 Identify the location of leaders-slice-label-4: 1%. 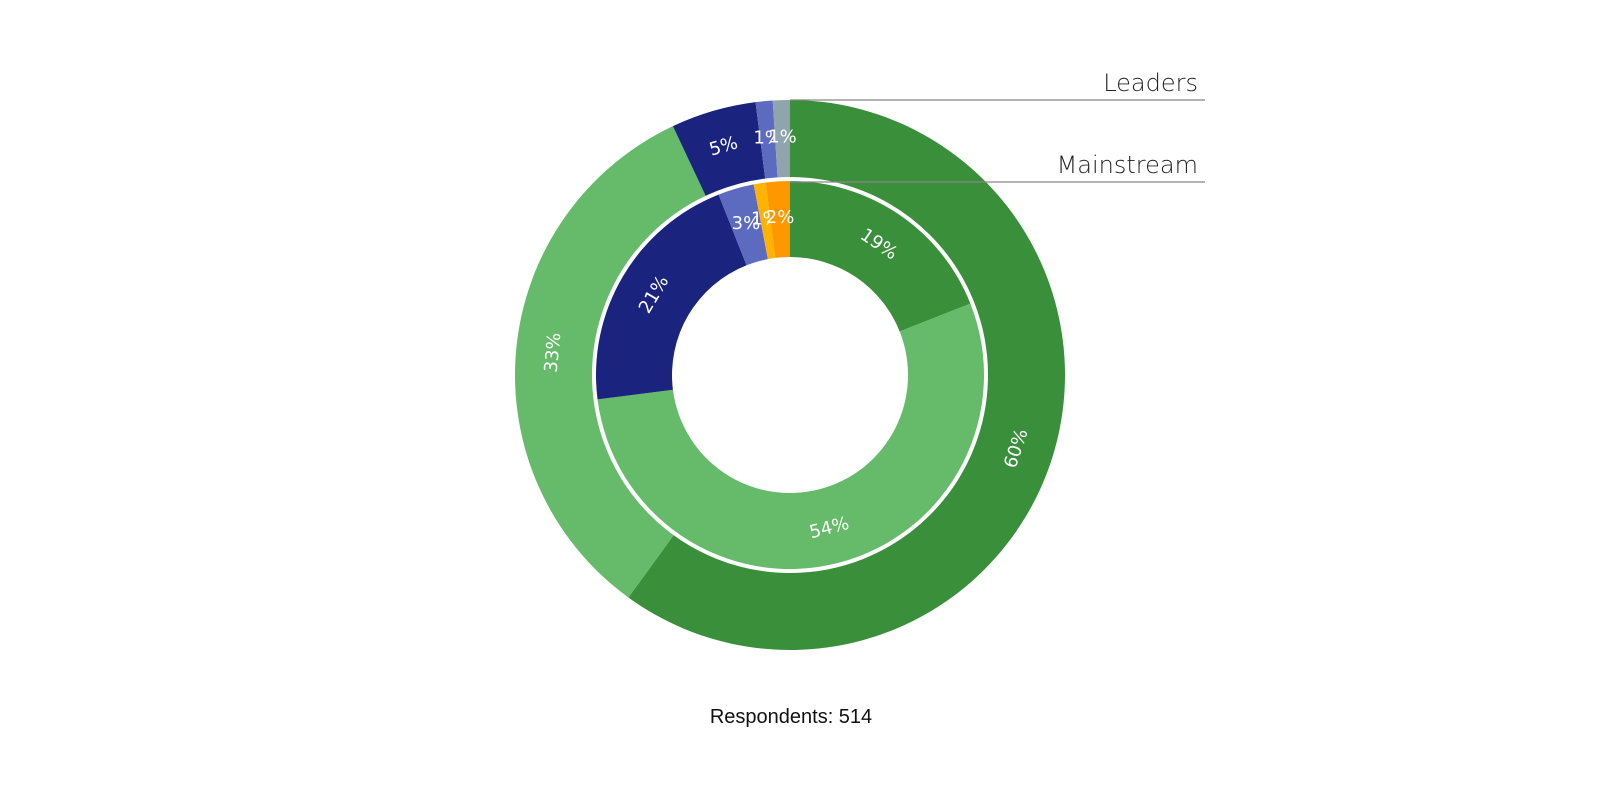
(782, 137).